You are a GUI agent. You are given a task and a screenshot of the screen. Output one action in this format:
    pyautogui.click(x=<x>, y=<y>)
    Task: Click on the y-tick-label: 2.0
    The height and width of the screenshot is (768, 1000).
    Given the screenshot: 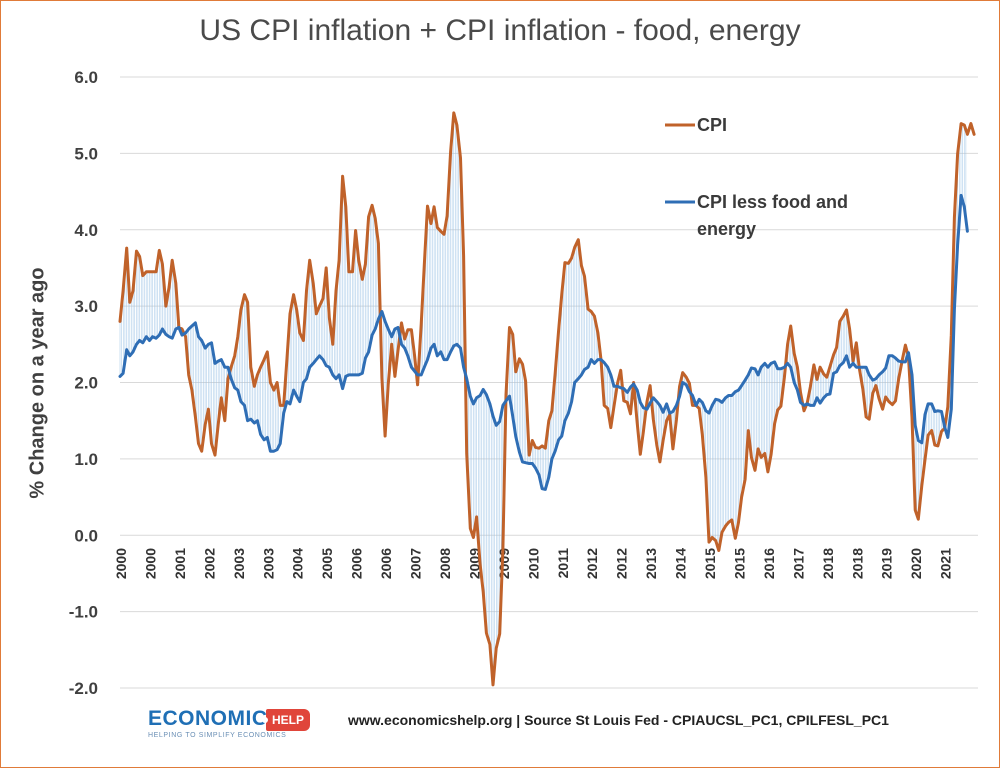 What is the action you would take?
    pyautogui.click(x=86, y=383)
    